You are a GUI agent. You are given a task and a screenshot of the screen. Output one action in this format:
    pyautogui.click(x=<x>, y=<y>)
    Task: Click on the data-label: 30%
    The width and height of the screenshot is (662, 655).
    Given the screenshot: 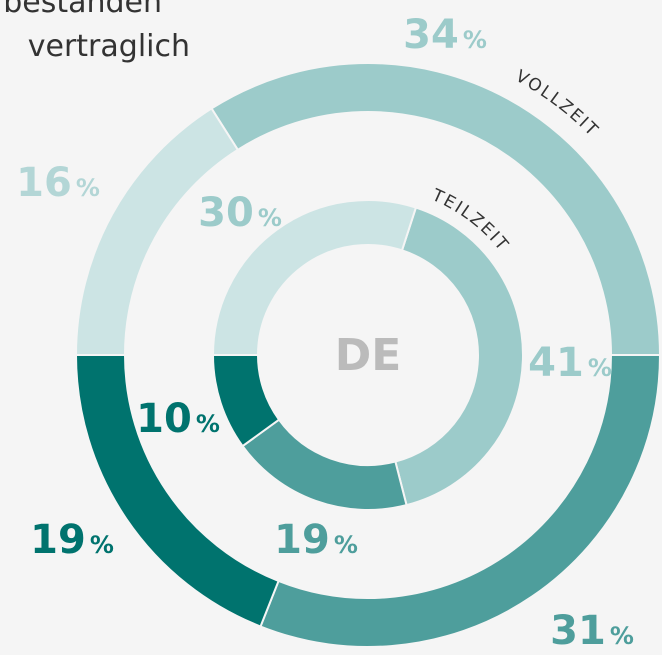 What is the action you would take?
    pyautogui.click(x=240, y=213)
    